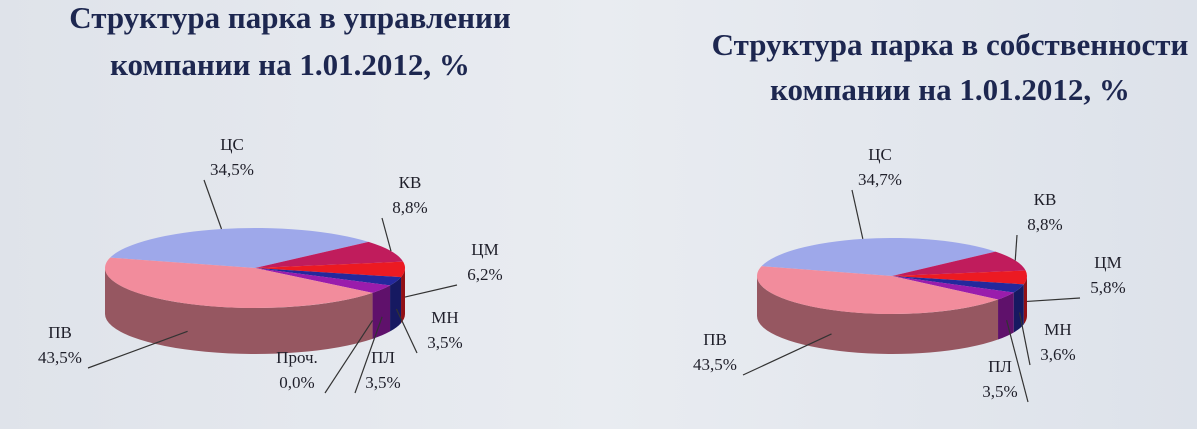  Describe the element at coordinates (290, 17) in the screenshot. I see `chart-title: Структура парка в управлении` at that location.